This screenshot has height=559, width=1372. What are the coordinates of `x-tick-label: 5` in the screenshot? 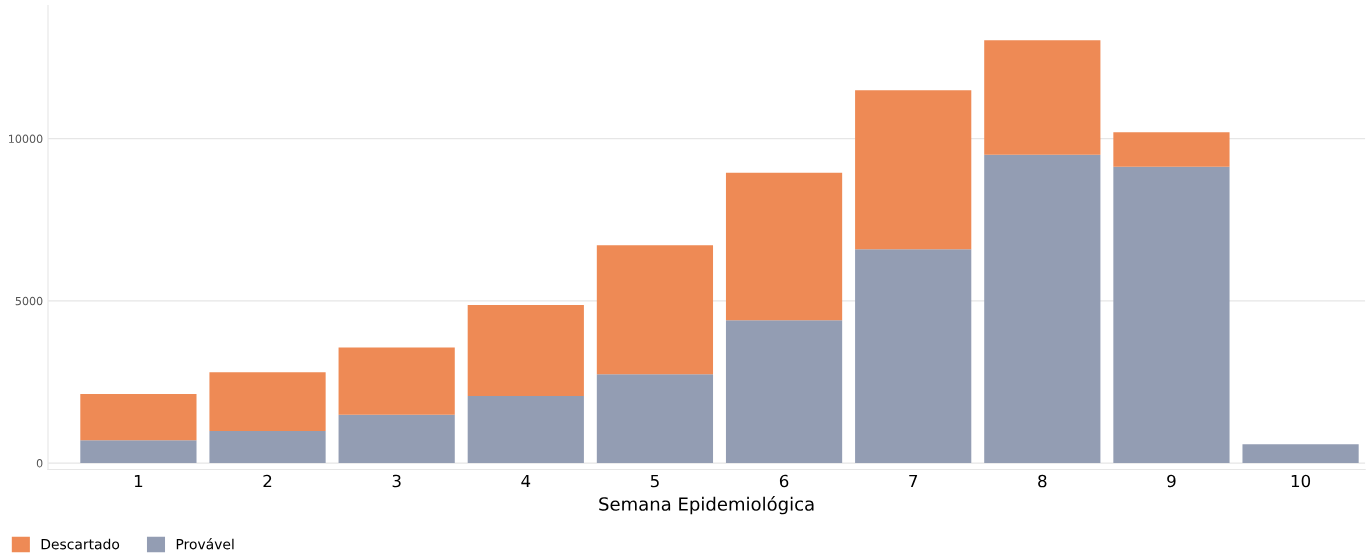 It's located at (654, 481).